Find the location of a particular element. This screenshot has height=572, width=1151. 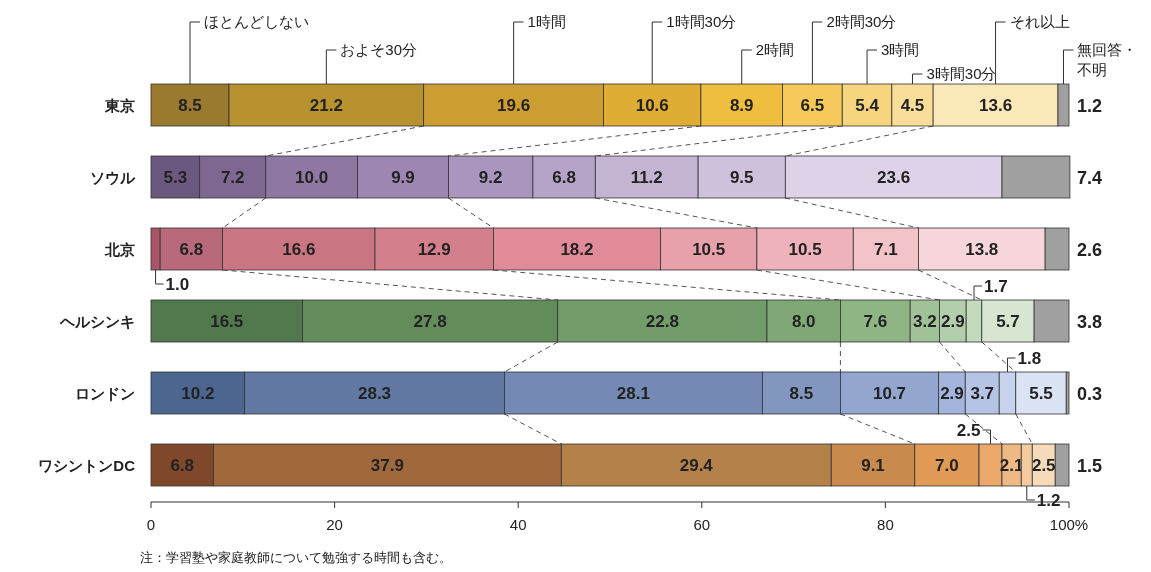

data-label: 7.1 is located at coordinates (886, 249).